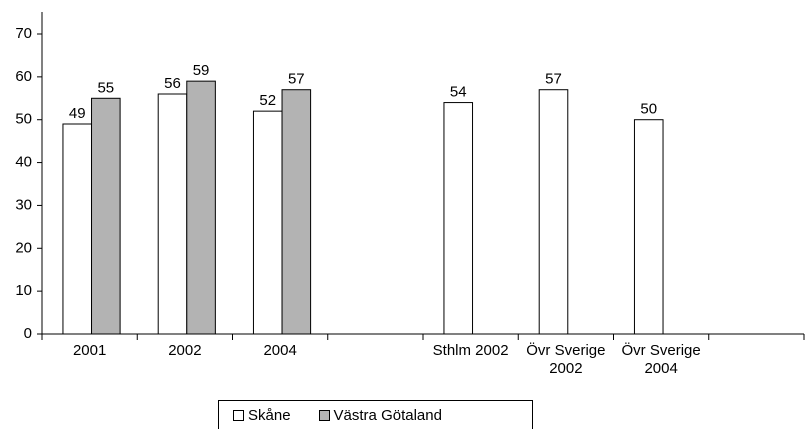 This screenshot has width=806, height=429. What do you see at coordinates (172, 83) in the screenshot?
I see `data-label: 56` at bounding box center [172, 83].